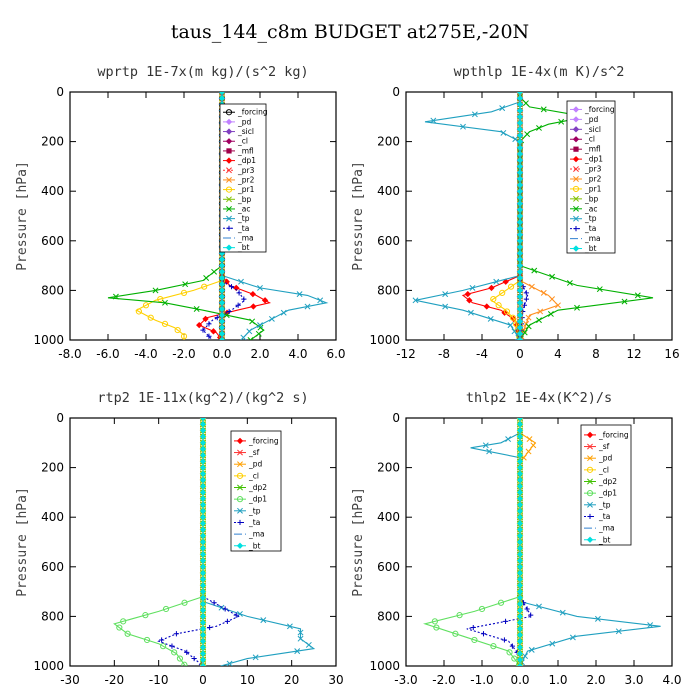 The image size is (700, 700). Describe the element at coordinates (539, 72) in the screenshot. I see `panel-title: wpthlp 1E-4x(m K)/s^2` at that location.